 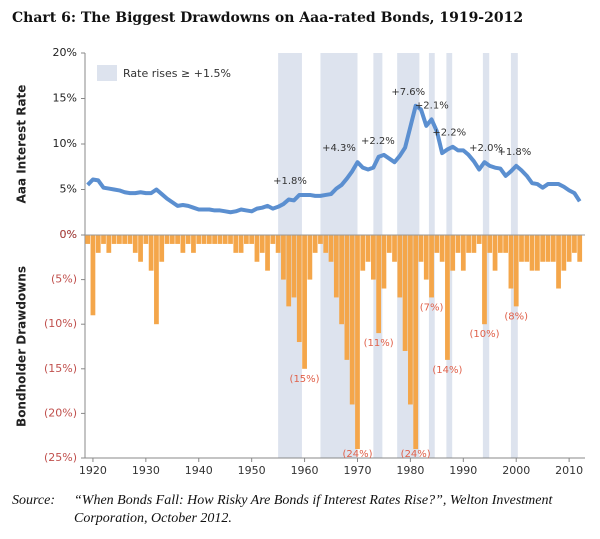 What do you see at coordinates (93, 470) in the screenshot?
I see `x-tick-label: 1920` at bounding box center [93, 470].